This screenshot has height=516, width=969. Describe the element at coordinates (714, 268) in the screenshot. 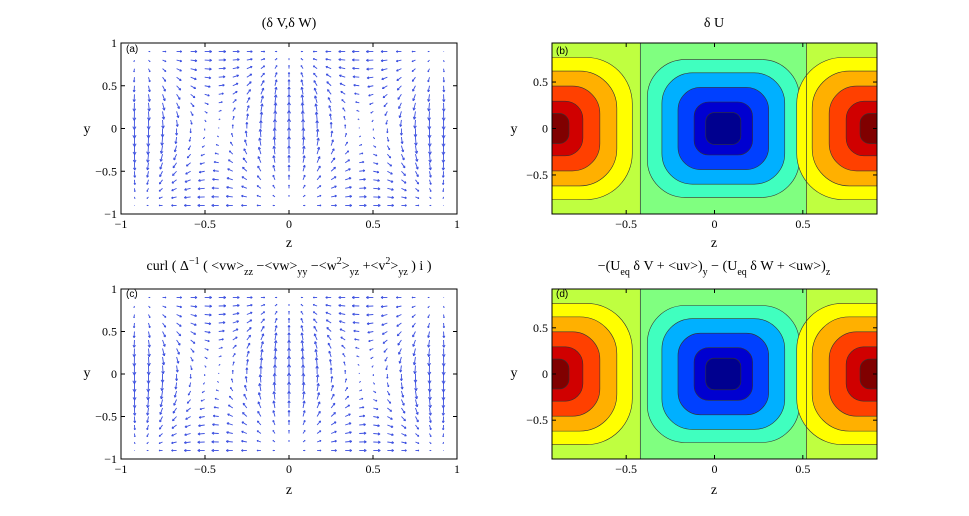

I see `panel-d-title: −(Ueq δ V + <uv>)y − (Ueq δ W + <uw>)z` at that location.